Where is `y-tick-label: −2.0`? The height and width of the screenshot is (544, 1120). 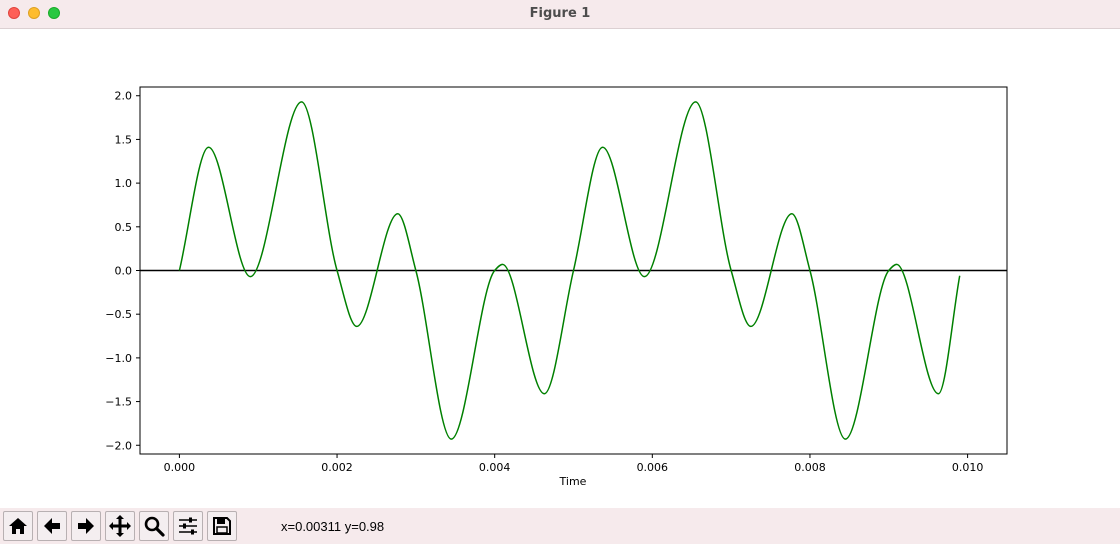
y-tick-label: −2.0 is located at coordinates (118, 445).